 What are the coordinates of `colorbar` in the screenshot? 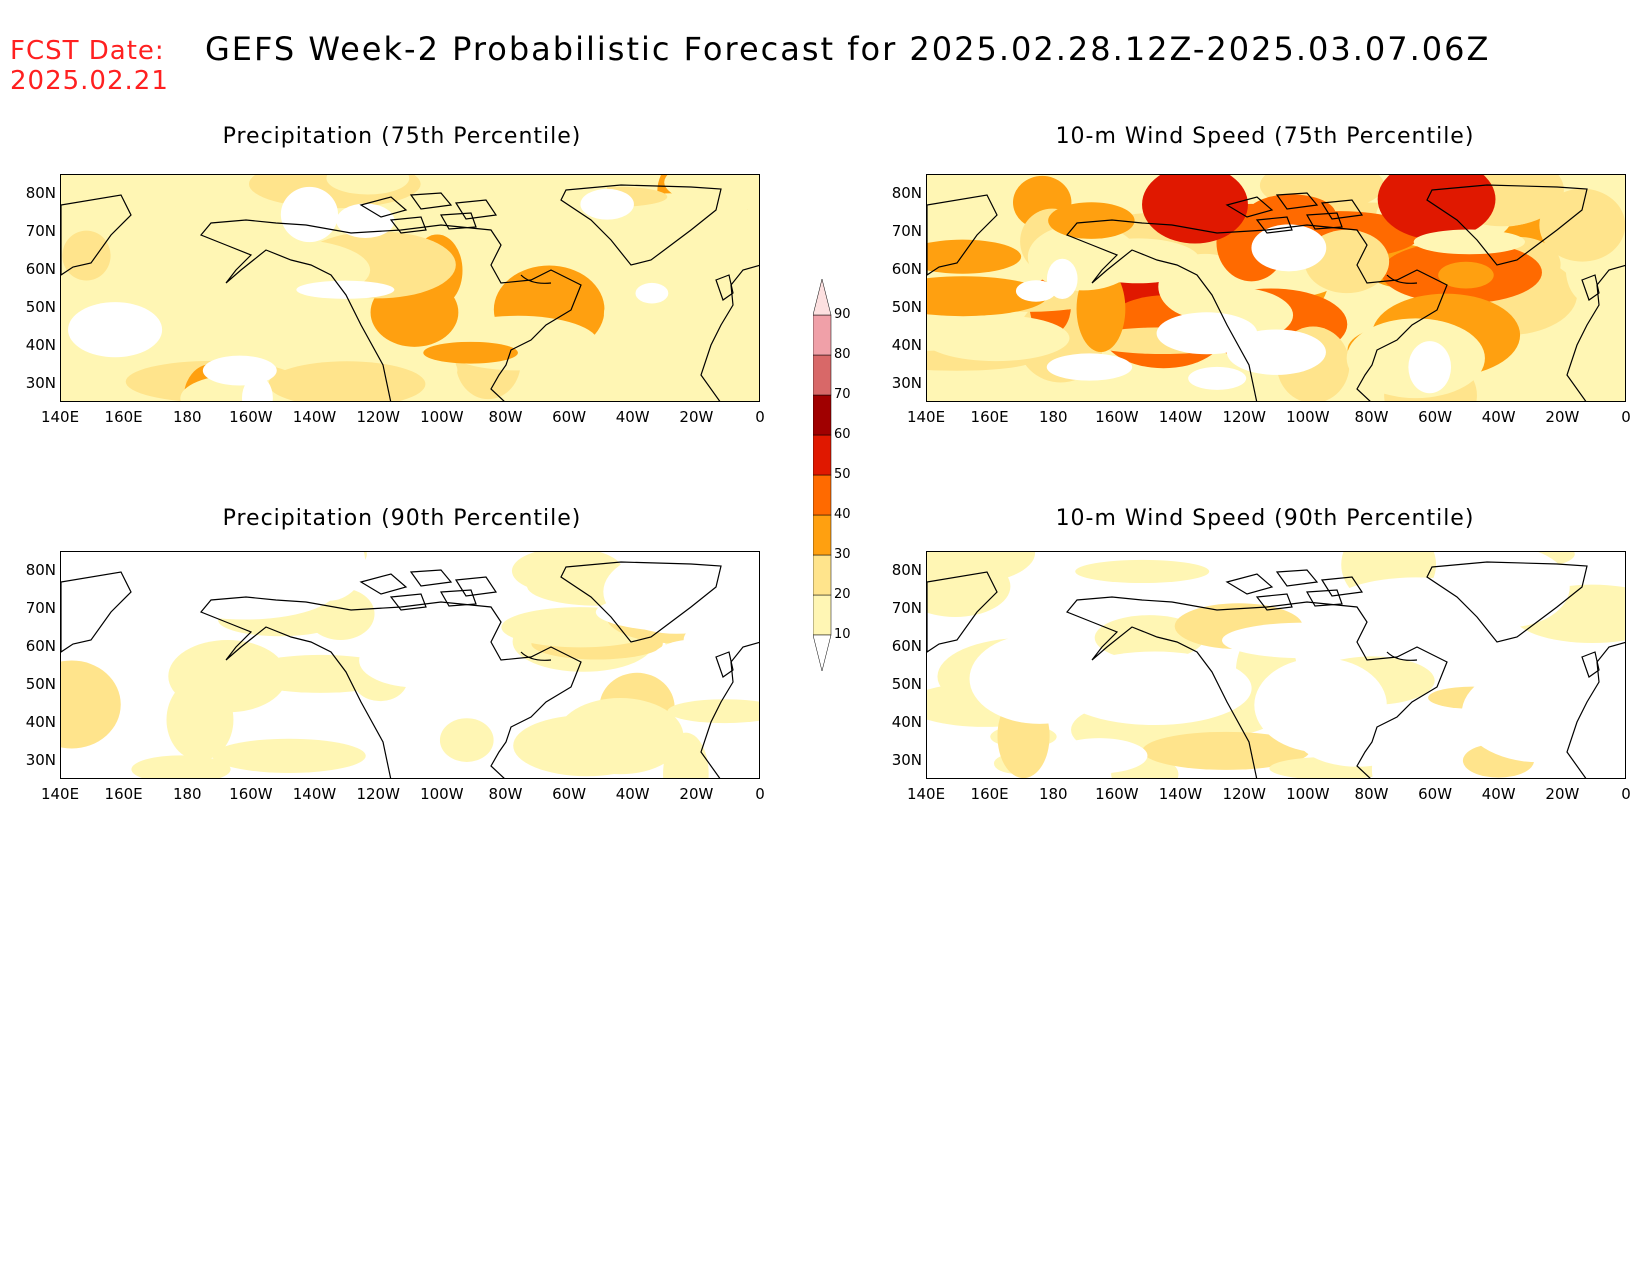 It's located at (822, 475).